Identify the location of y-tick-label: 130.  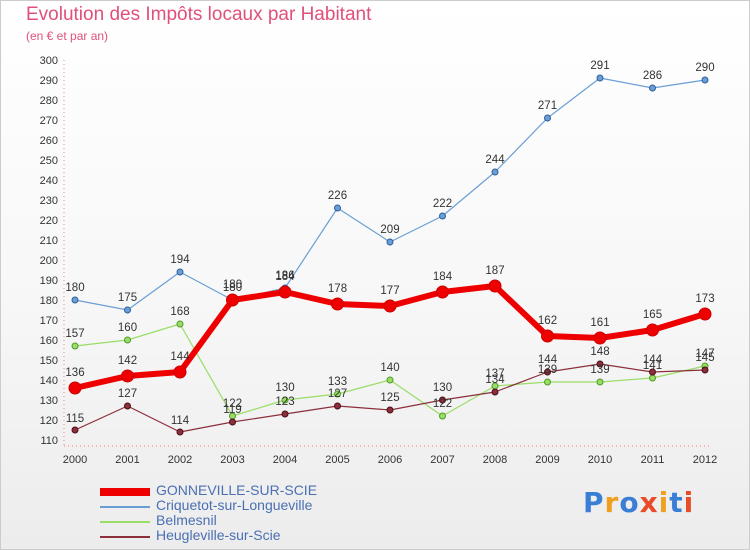
(49, 401).